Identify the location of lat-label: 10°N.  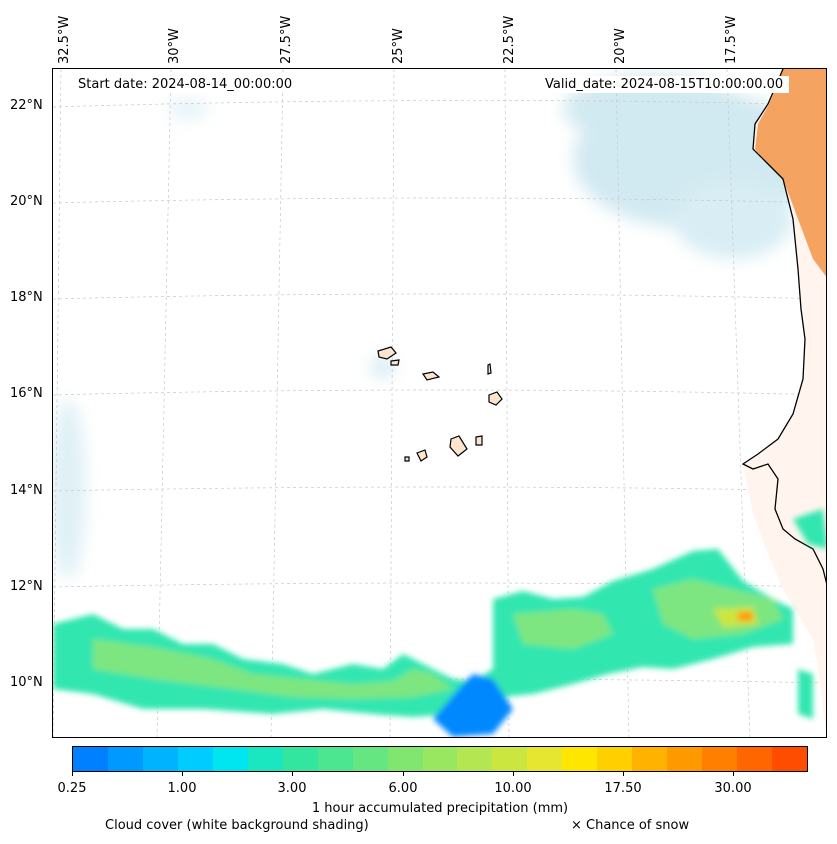
(26, 682).